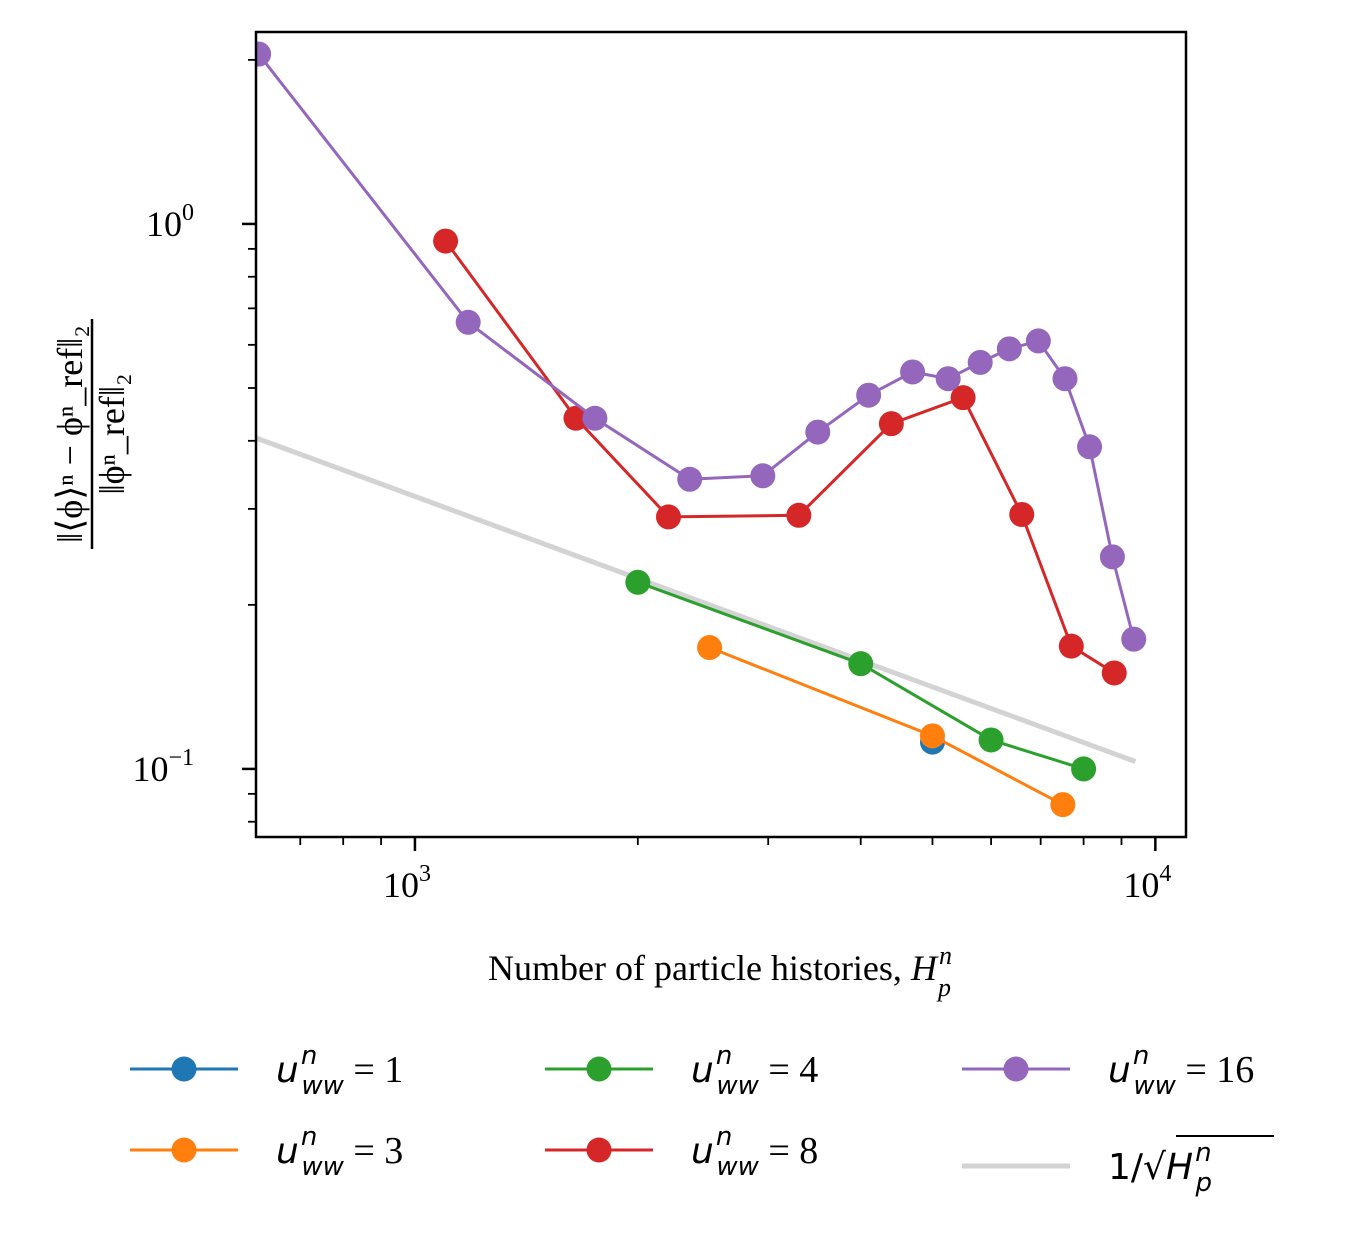  I want to click on legend-label: un ww = 4, so click(754, 1071).